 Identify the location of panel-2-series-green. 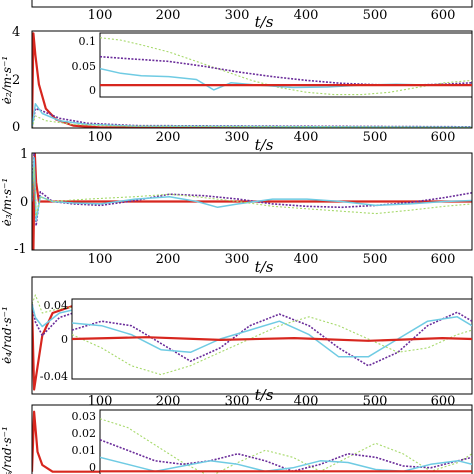
(252, 121).